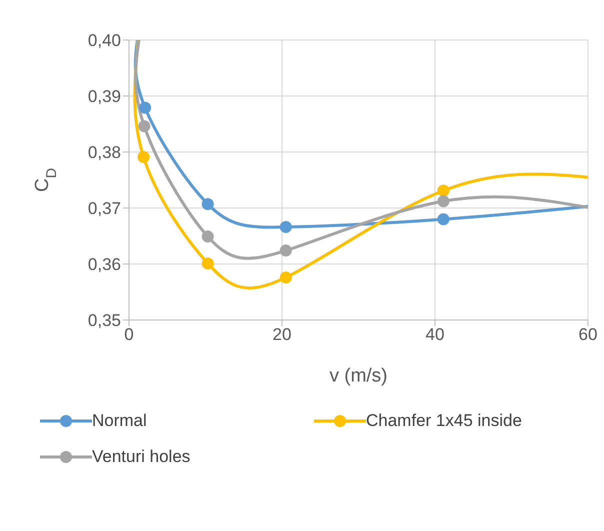 The height and width of the screenshot is (531, 604). What do you see at coordinates (129, 334) in the screenshot?
I see `x-tick-label: 0` at bounding box center [129, 334].